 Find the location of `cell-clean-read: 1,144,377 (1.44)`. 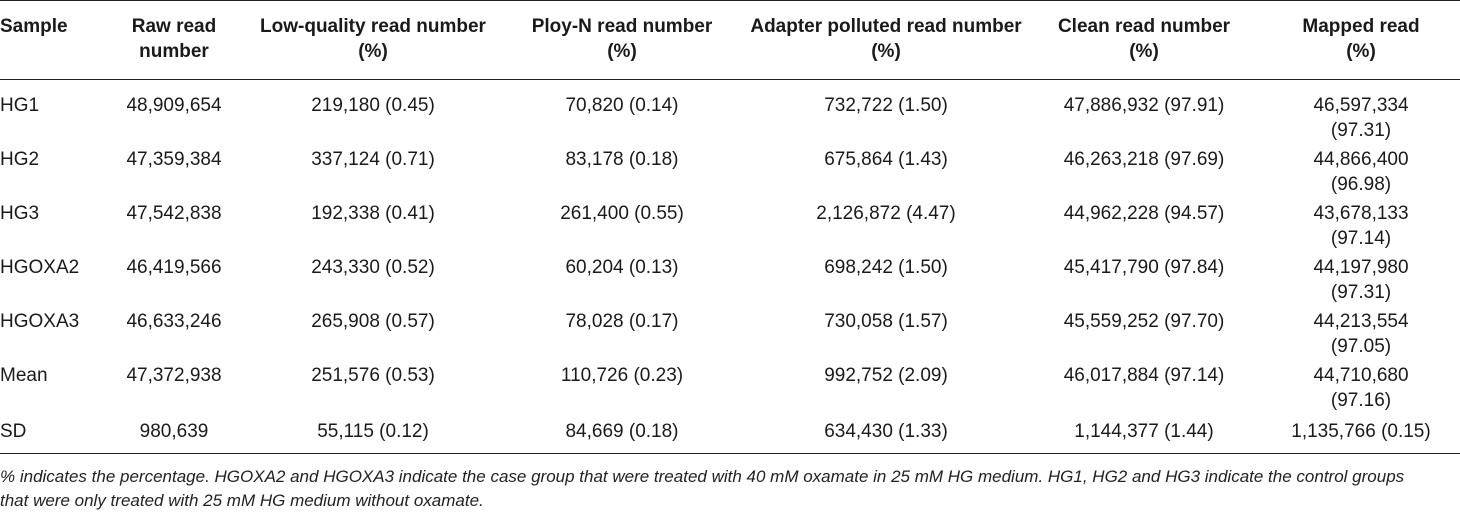

cell-clean-read: 1,144,377 (1.44) is located at coordinates (1144, 431).